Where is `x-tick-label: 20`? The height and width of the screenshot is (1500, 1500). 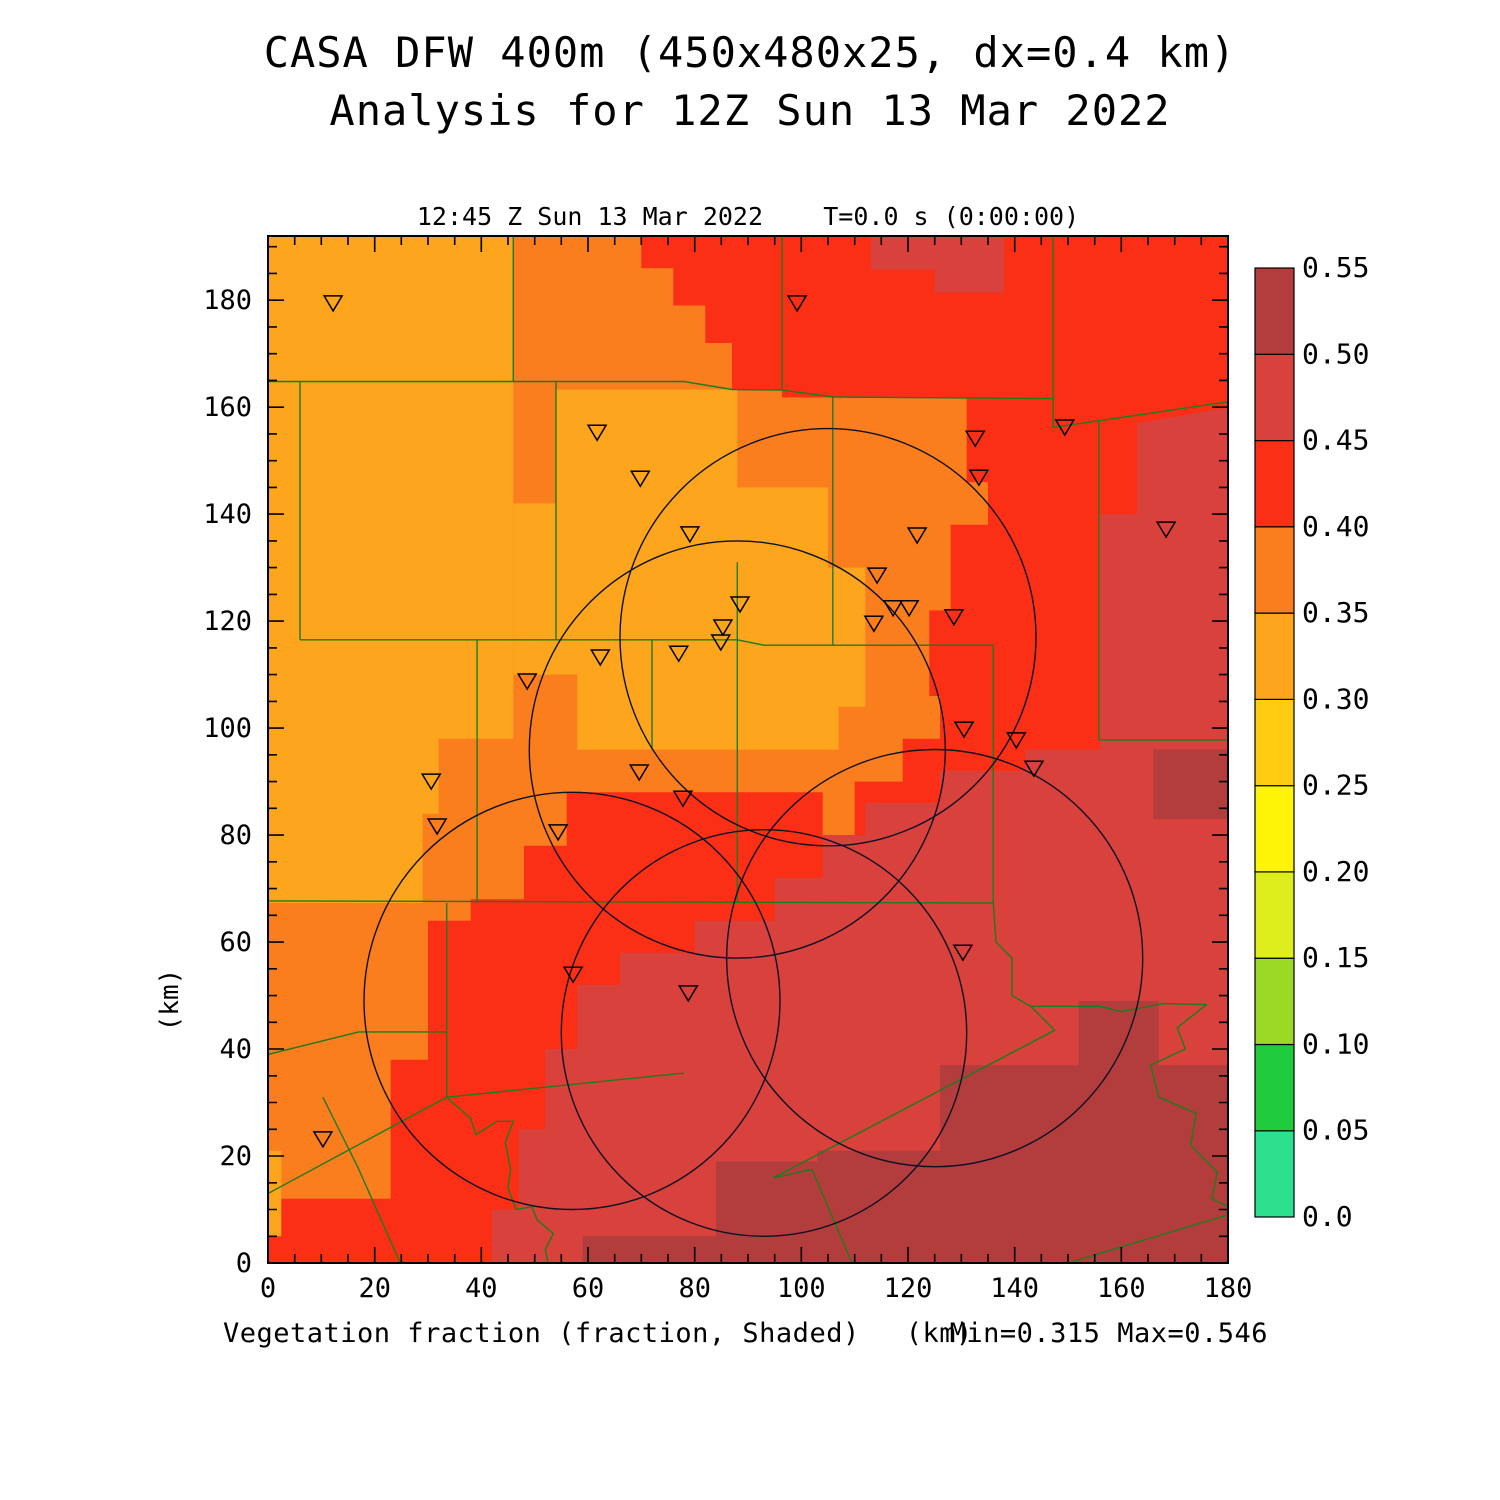 x-tick-label: 20 is located at coordinates (374, 1288).